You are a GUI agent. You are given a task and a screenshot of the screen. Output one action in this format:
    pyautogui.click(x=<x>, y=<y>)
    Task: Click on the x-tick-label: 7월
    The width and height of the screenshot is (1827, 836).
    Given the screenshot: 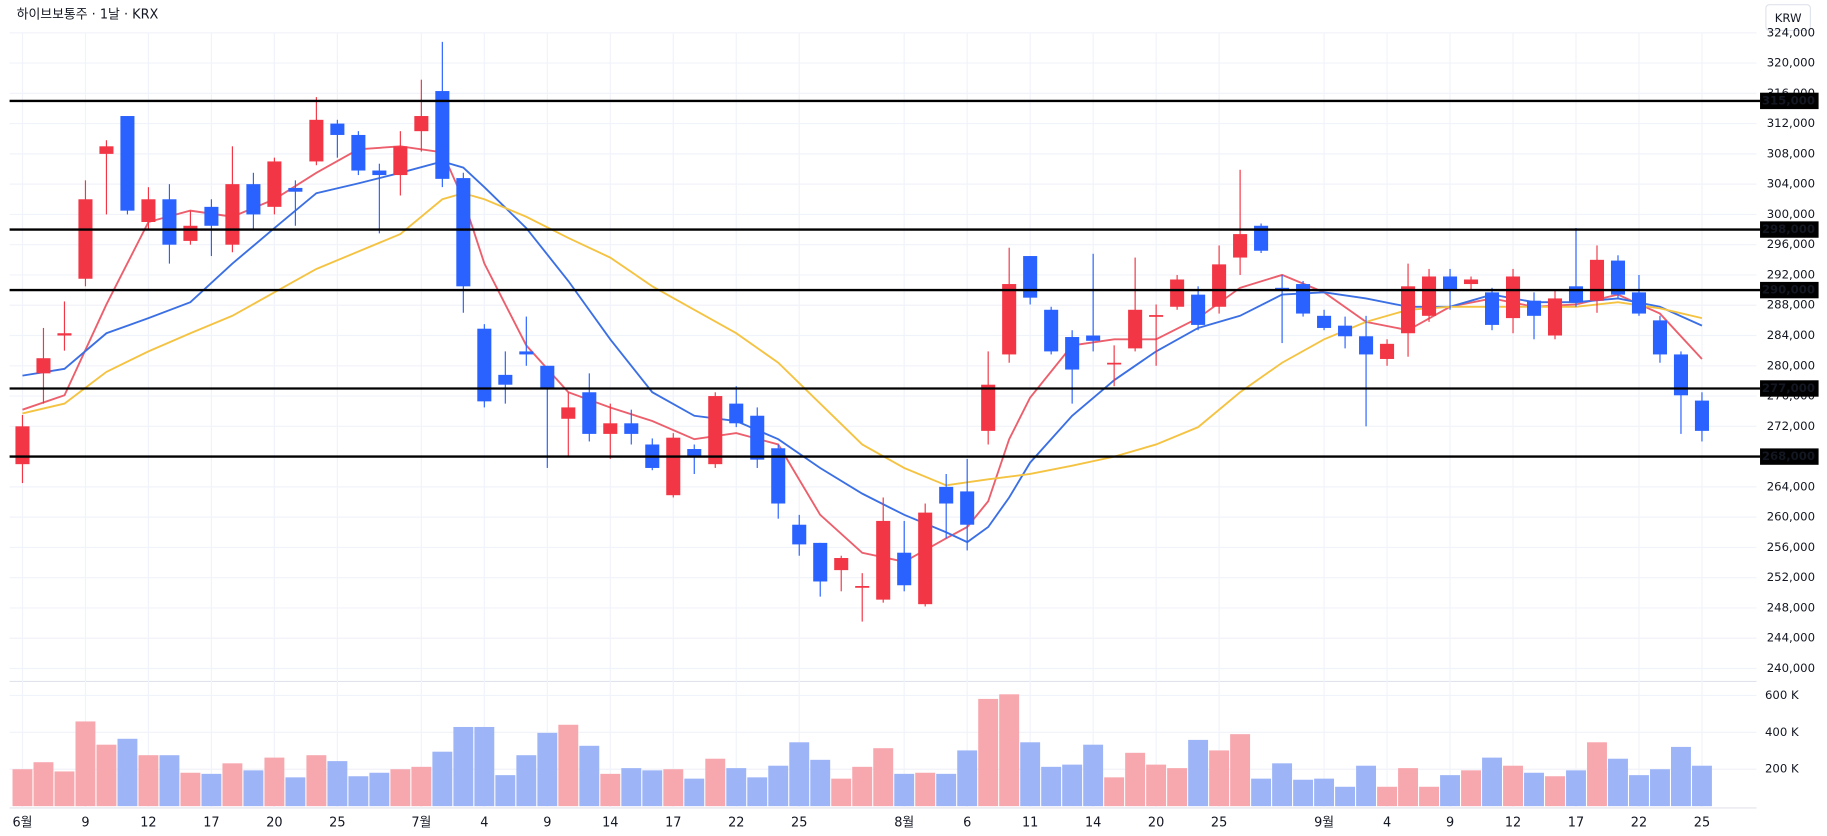 What is the action you would take?
    pyautogui.click(x=421, y=823)
    